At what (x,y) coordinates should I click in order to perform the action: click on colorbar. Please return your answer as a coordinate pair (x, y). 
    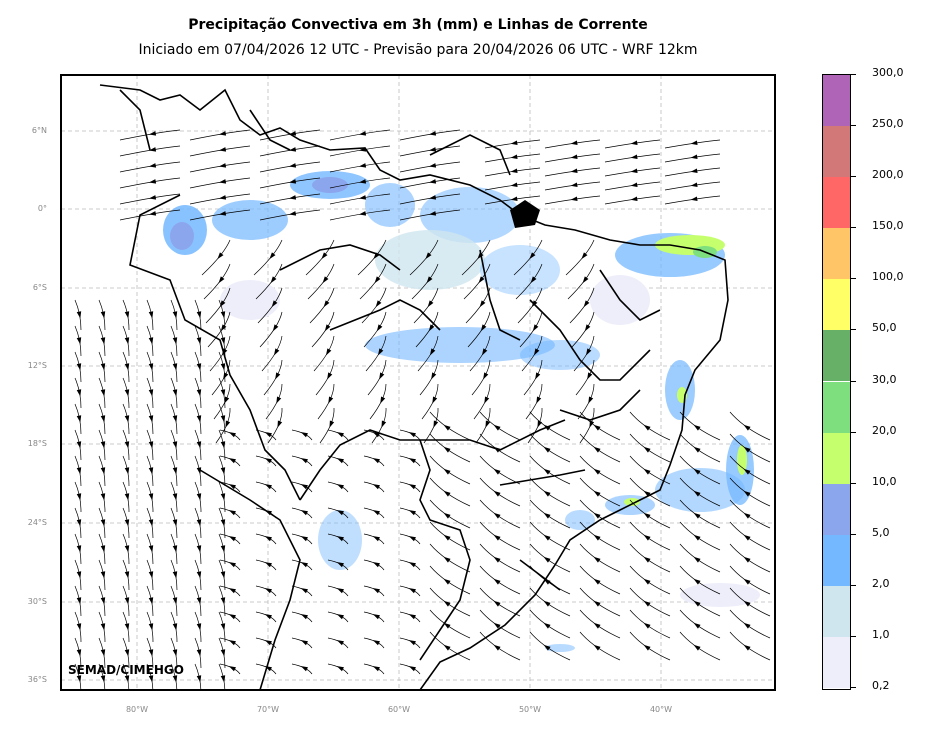
    Looking at the image, I should click on (836, 382).